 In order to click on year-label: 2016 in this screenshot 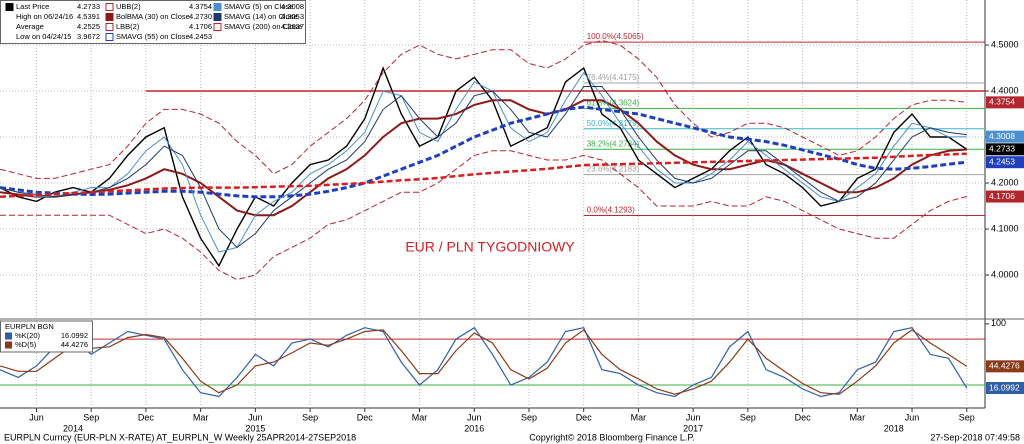, I will do `click(474, 428)`.